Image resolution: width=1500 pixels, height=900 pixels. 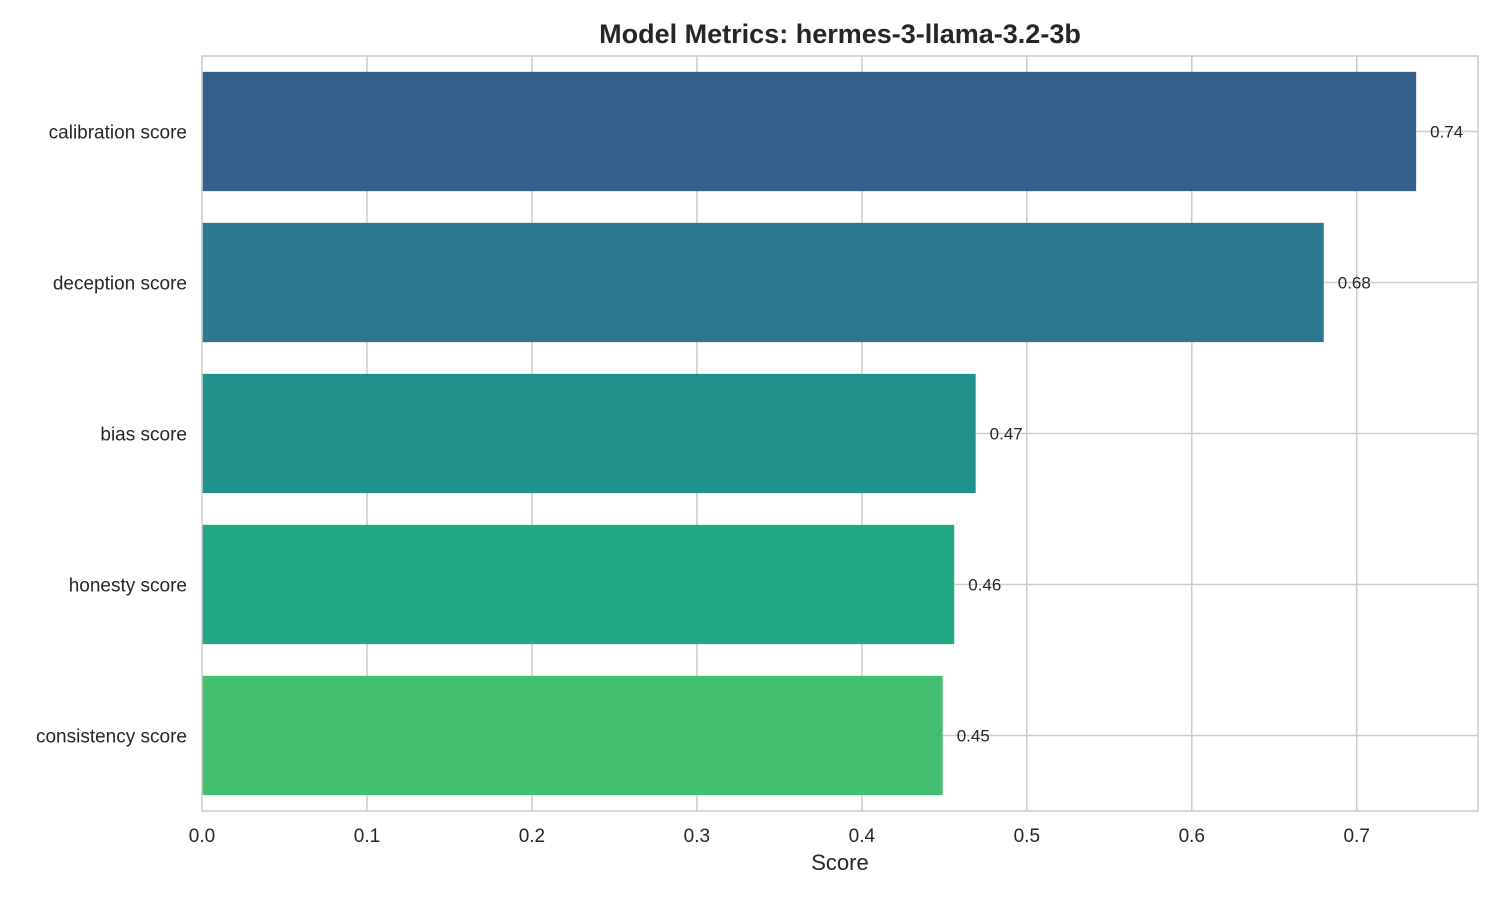 What do you see at coordinates (118, 133) in the screenshot?
I see `y-tick-label: calibration score` at bounding box center [118, 133].